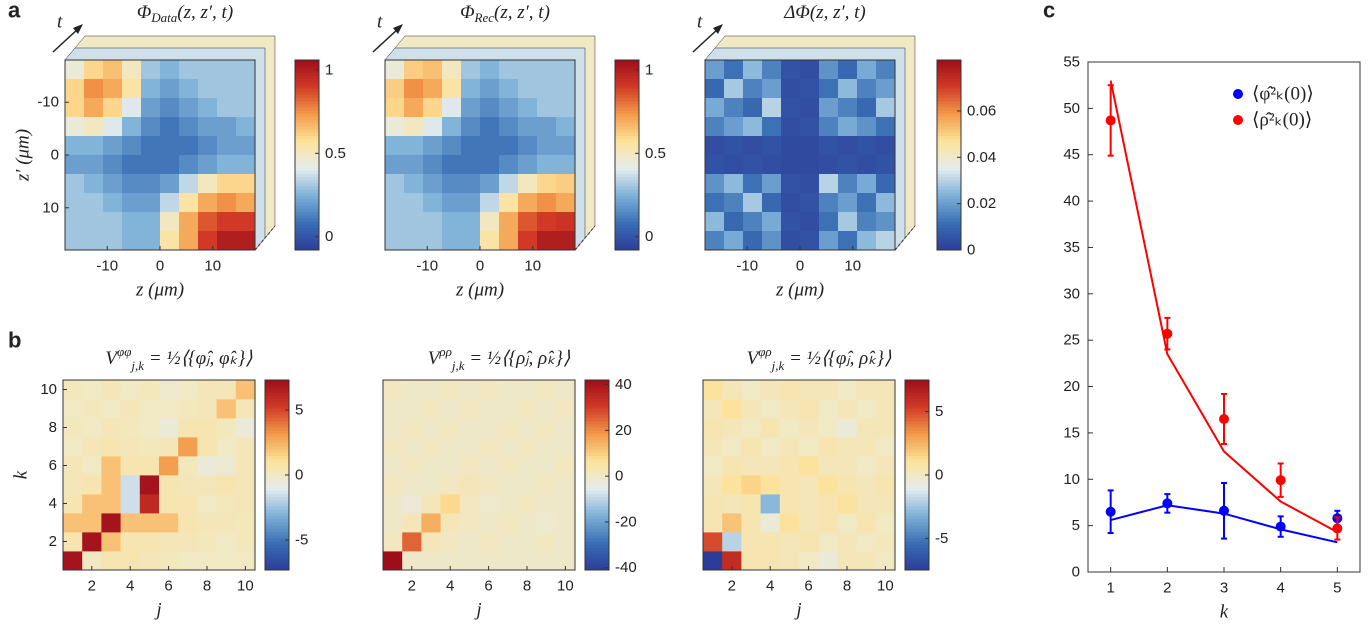 The image size is (1368, 632). Describe the element at coordinates (53, 465) in the screenshot. I see `y-tick-label: 6` at that location.